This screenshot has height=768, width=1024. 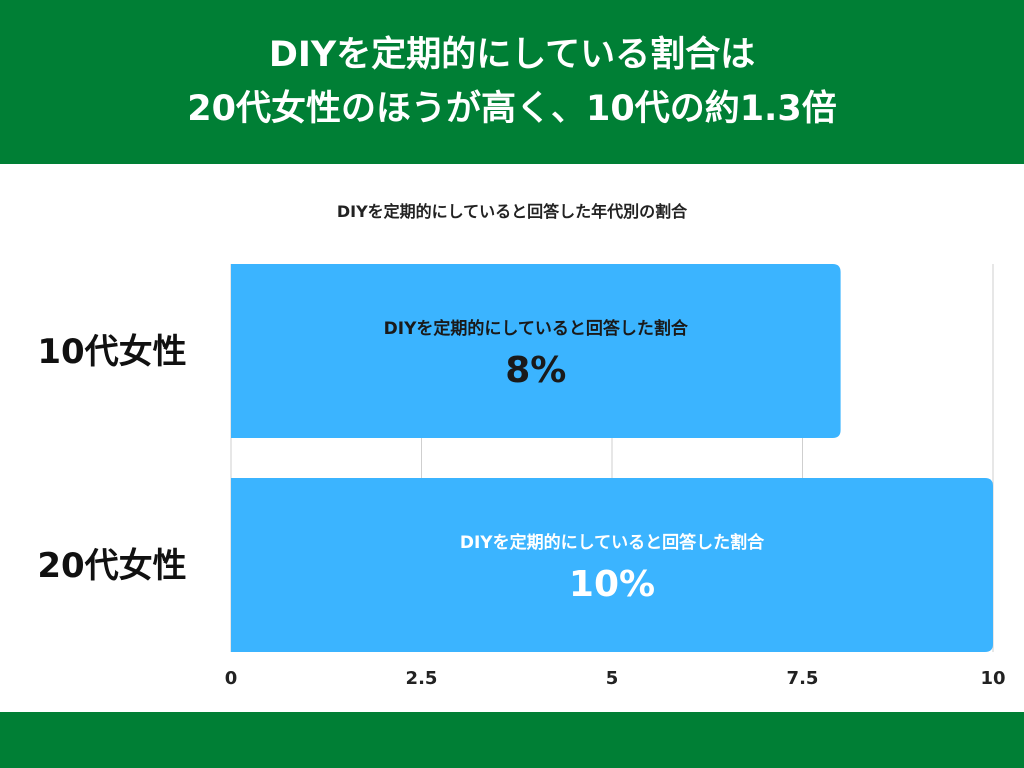 I want to click on chart-title: DIYを定期的にしていると回答した年代別の割合, so click(x=512, y=211).